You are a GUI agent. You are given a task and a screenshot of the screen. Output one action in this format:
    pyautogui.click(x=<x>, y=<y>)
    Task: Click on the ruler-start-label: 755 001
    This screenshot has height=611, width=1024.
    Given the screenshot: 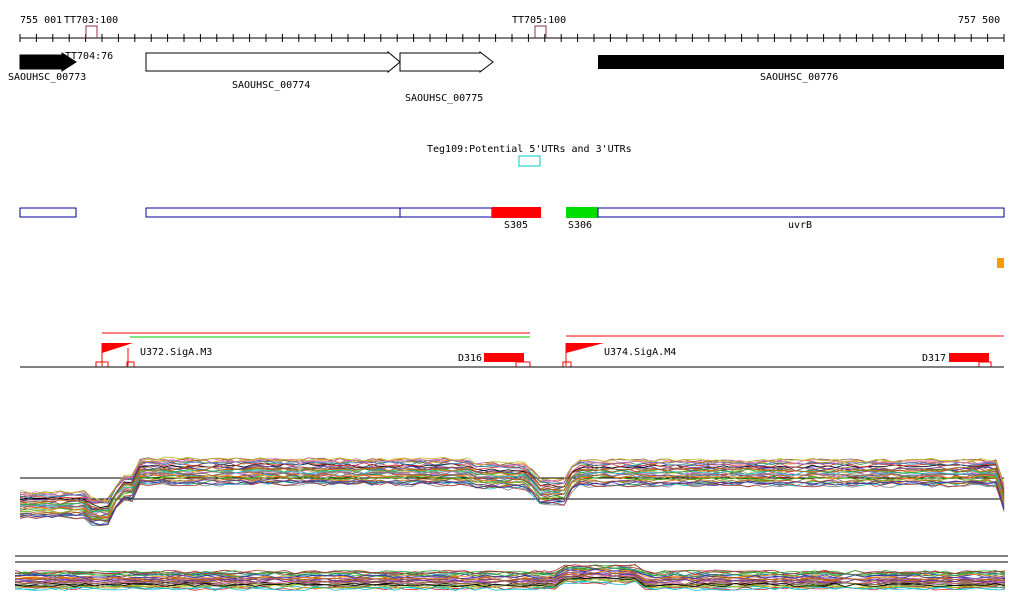 What is the action you would take?
    pyautogui.click(x=41, y=20)
    